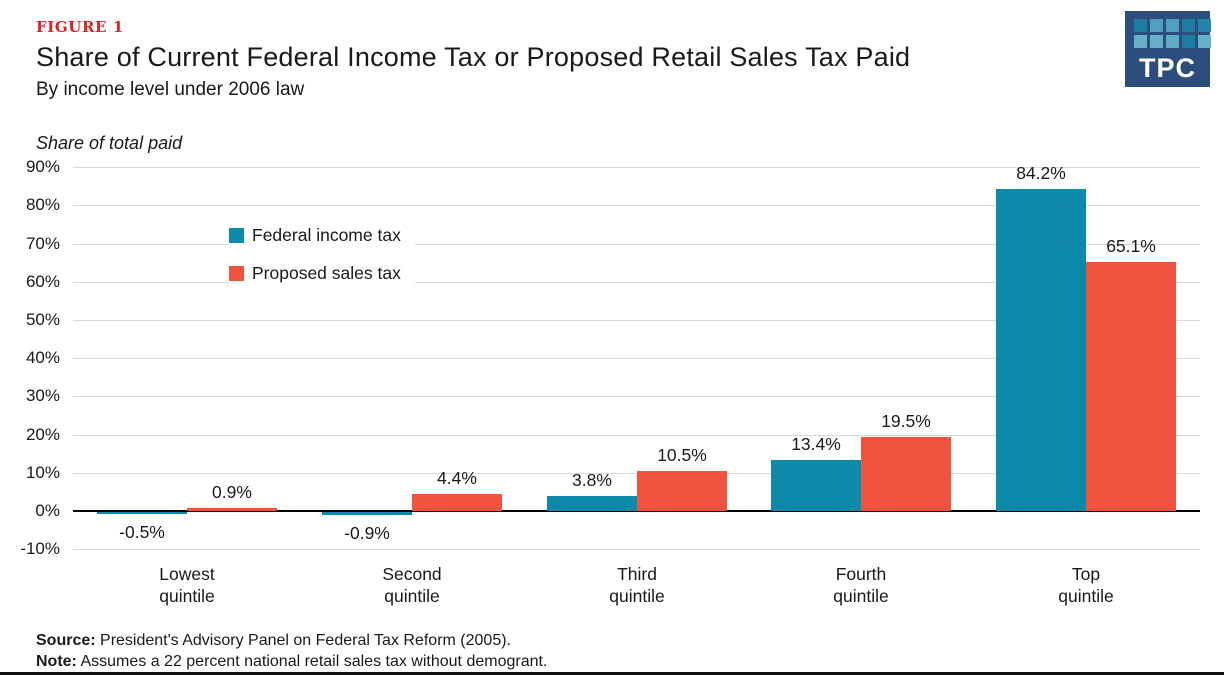  I want to click on legend-item: Federal income tax, so click(322, 235).